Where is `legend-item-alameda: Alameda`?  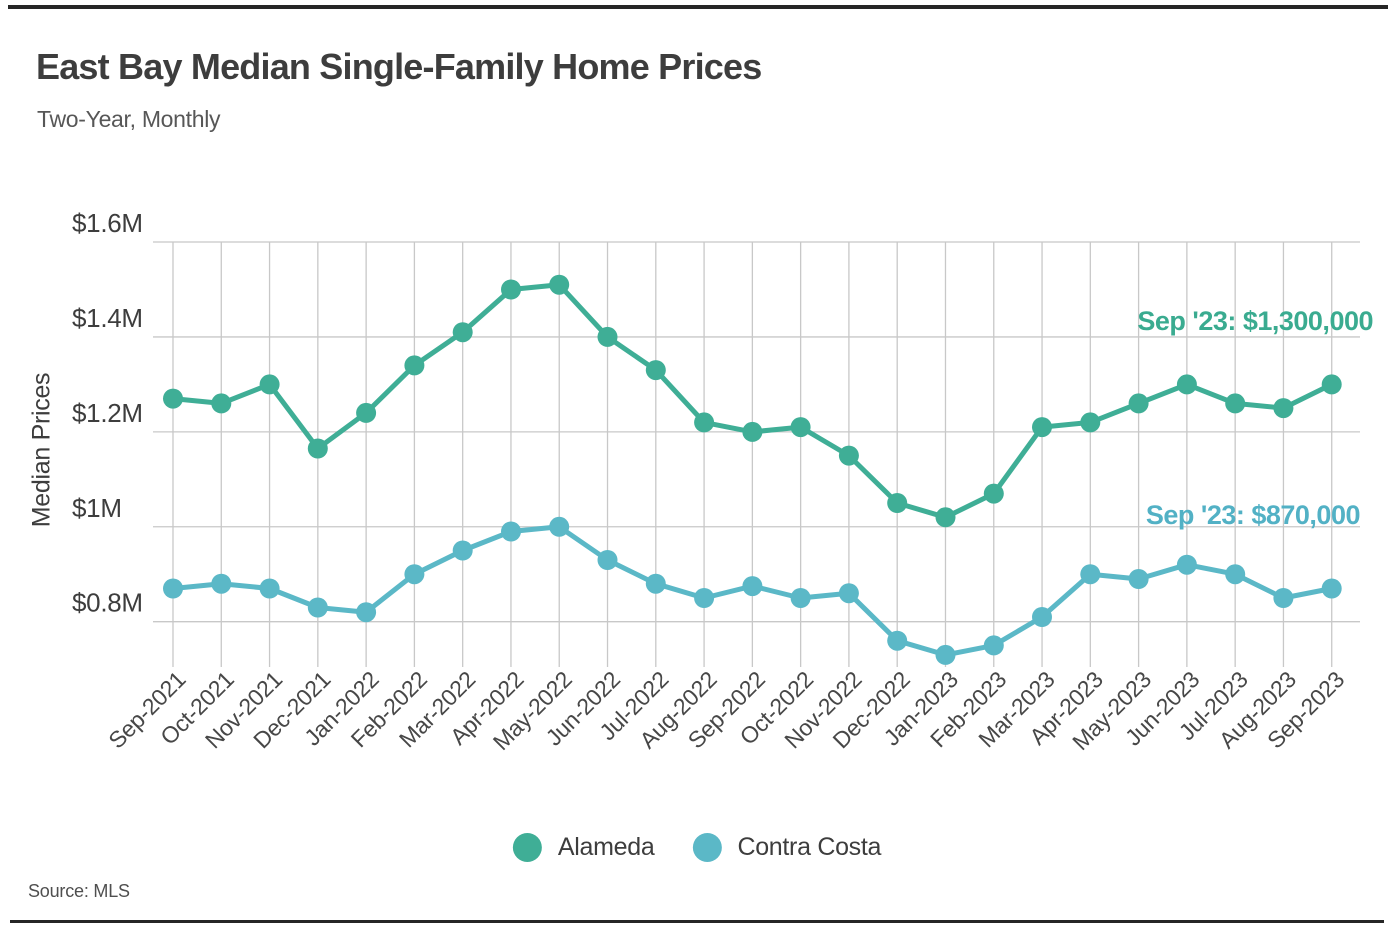
legend-item-alameda: Alameda is located at coordinates (583, 847).